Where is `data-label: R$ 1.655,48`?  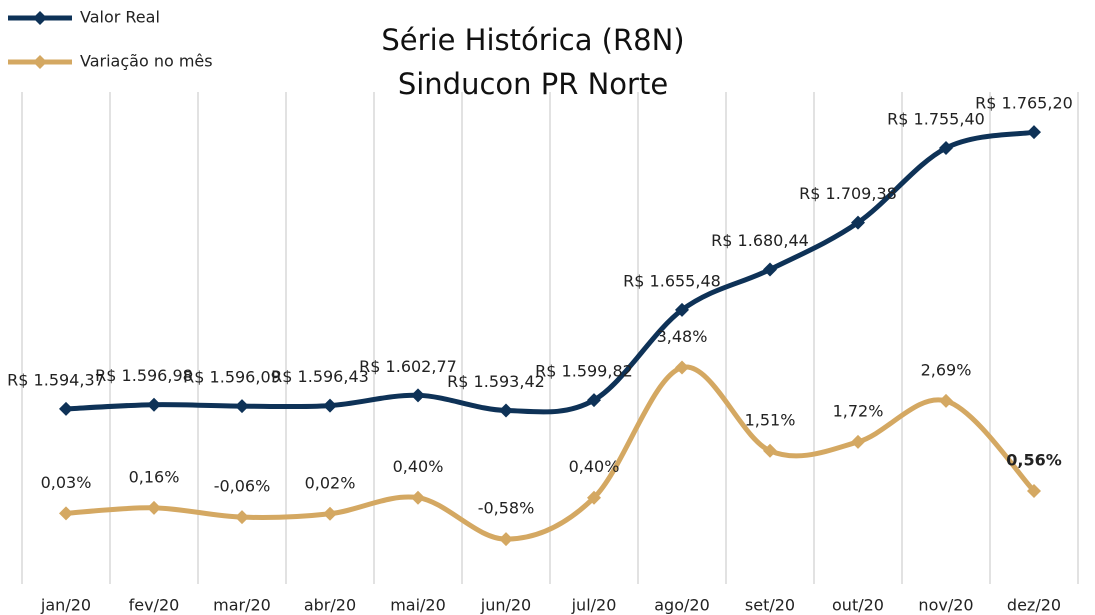 data-label: R$ 1.655,48 is located at coordinates (672, 280).